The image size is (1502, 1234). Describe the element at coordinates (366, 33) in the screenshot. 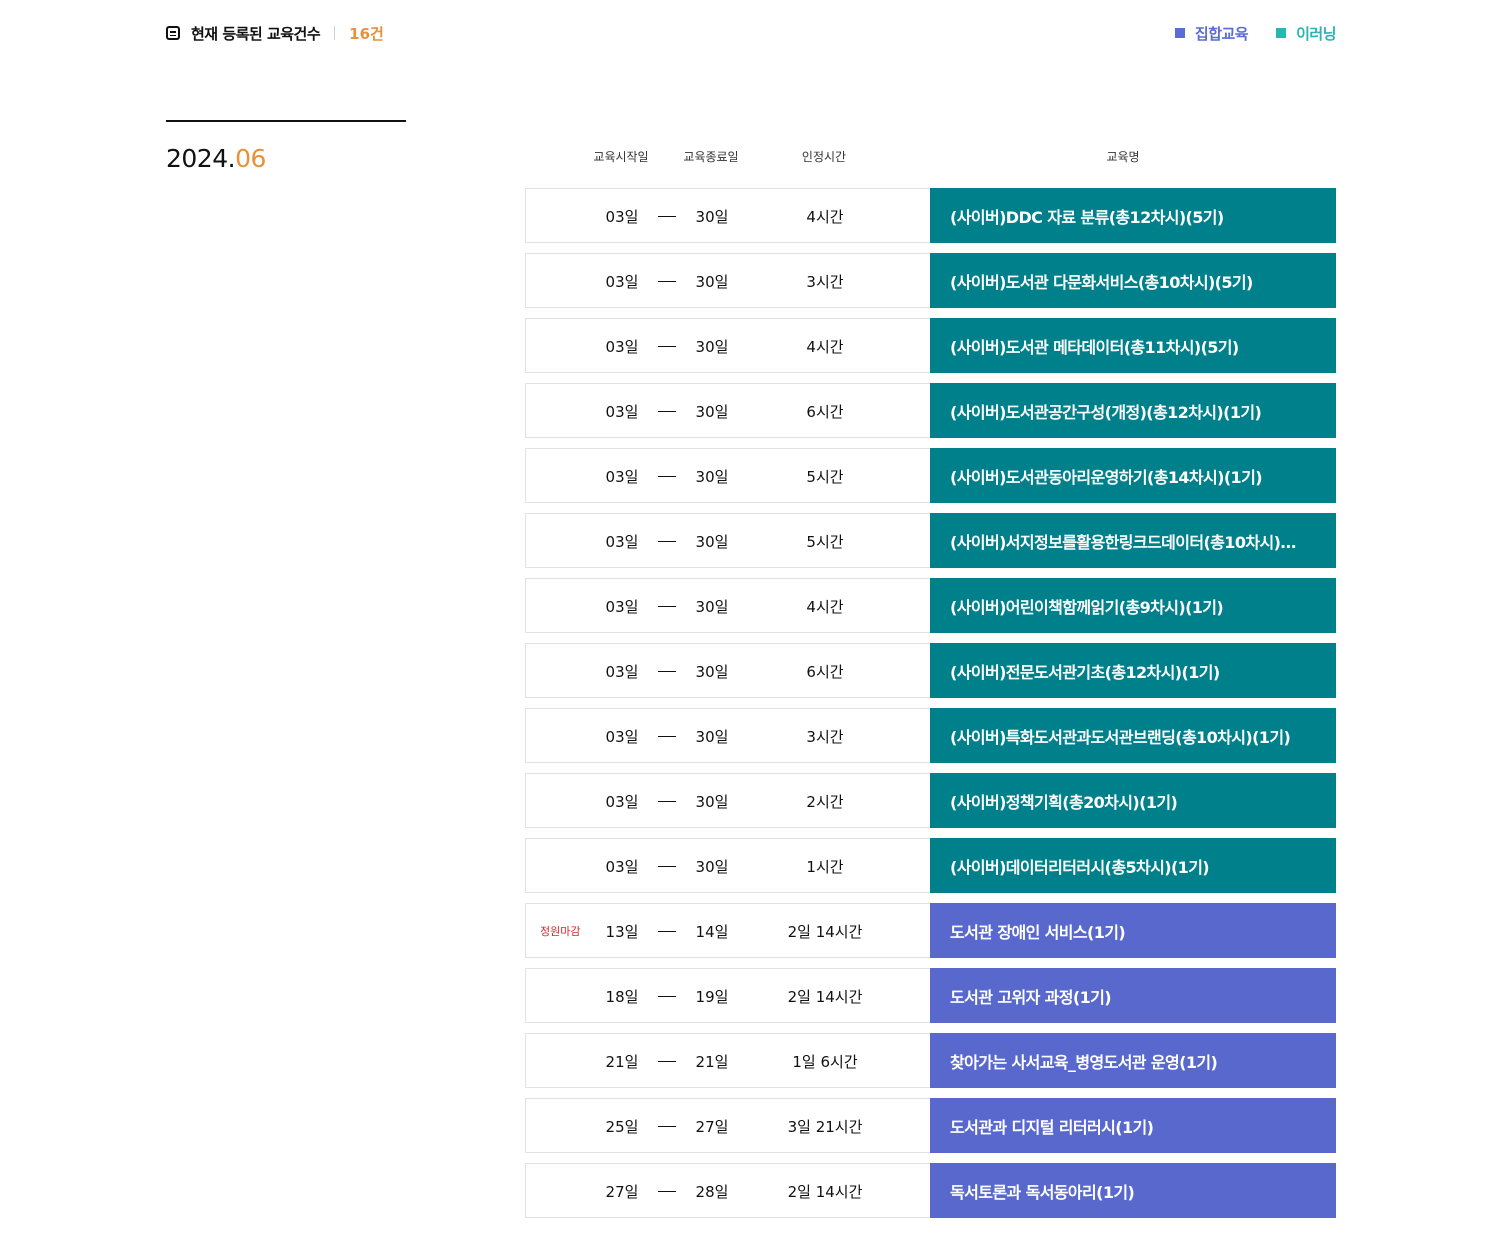

I see `course-count-value: 16건` at that location.